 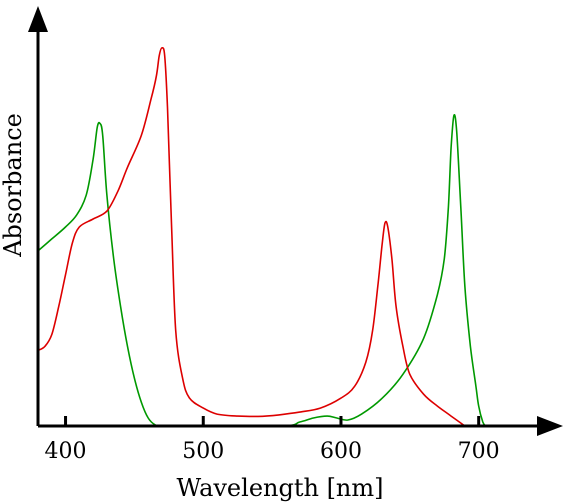 What do you see at coordinates (66, 451) in the screenshot?
I see `x-tick-label: 400` at bounding box center [66, 451].